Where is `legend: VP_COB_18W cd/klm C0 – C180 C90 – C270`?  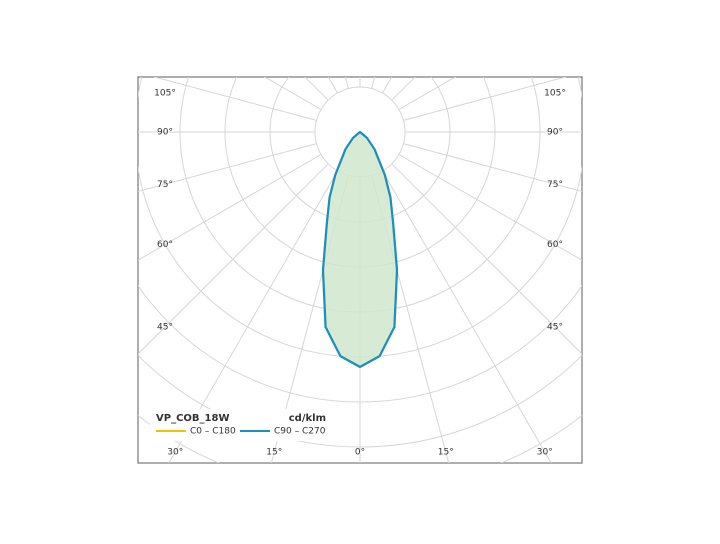
legend: VP_COB_18W cd/klm C0 – C180 C90 – C270 is located at coordinates (240, 425).